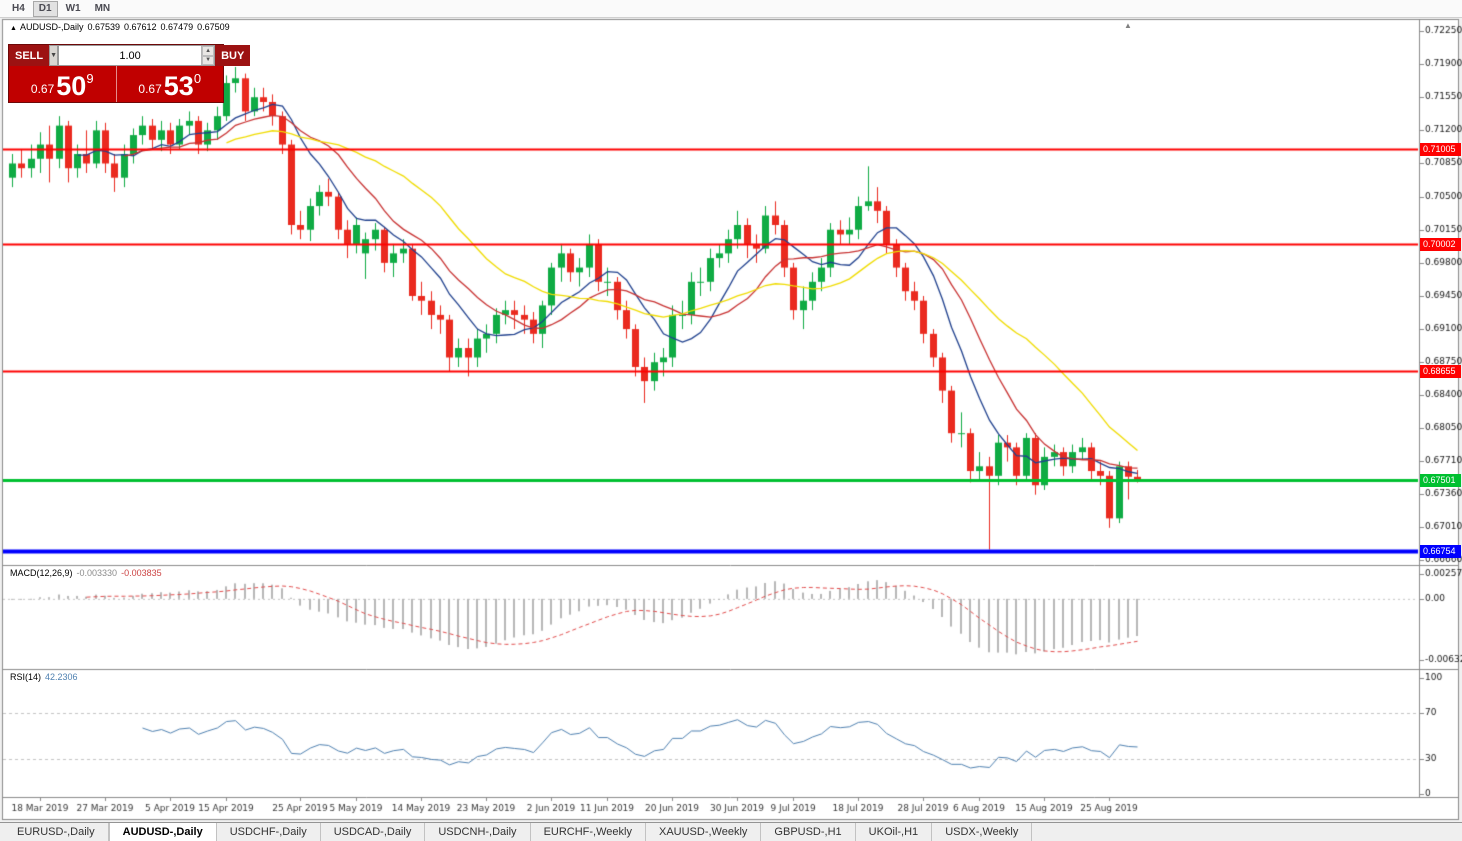  What do you see at coordinates (97, 573) in the screenshot?
I see `macd-main-value: -0.003330` at bounding box center [97, 573].